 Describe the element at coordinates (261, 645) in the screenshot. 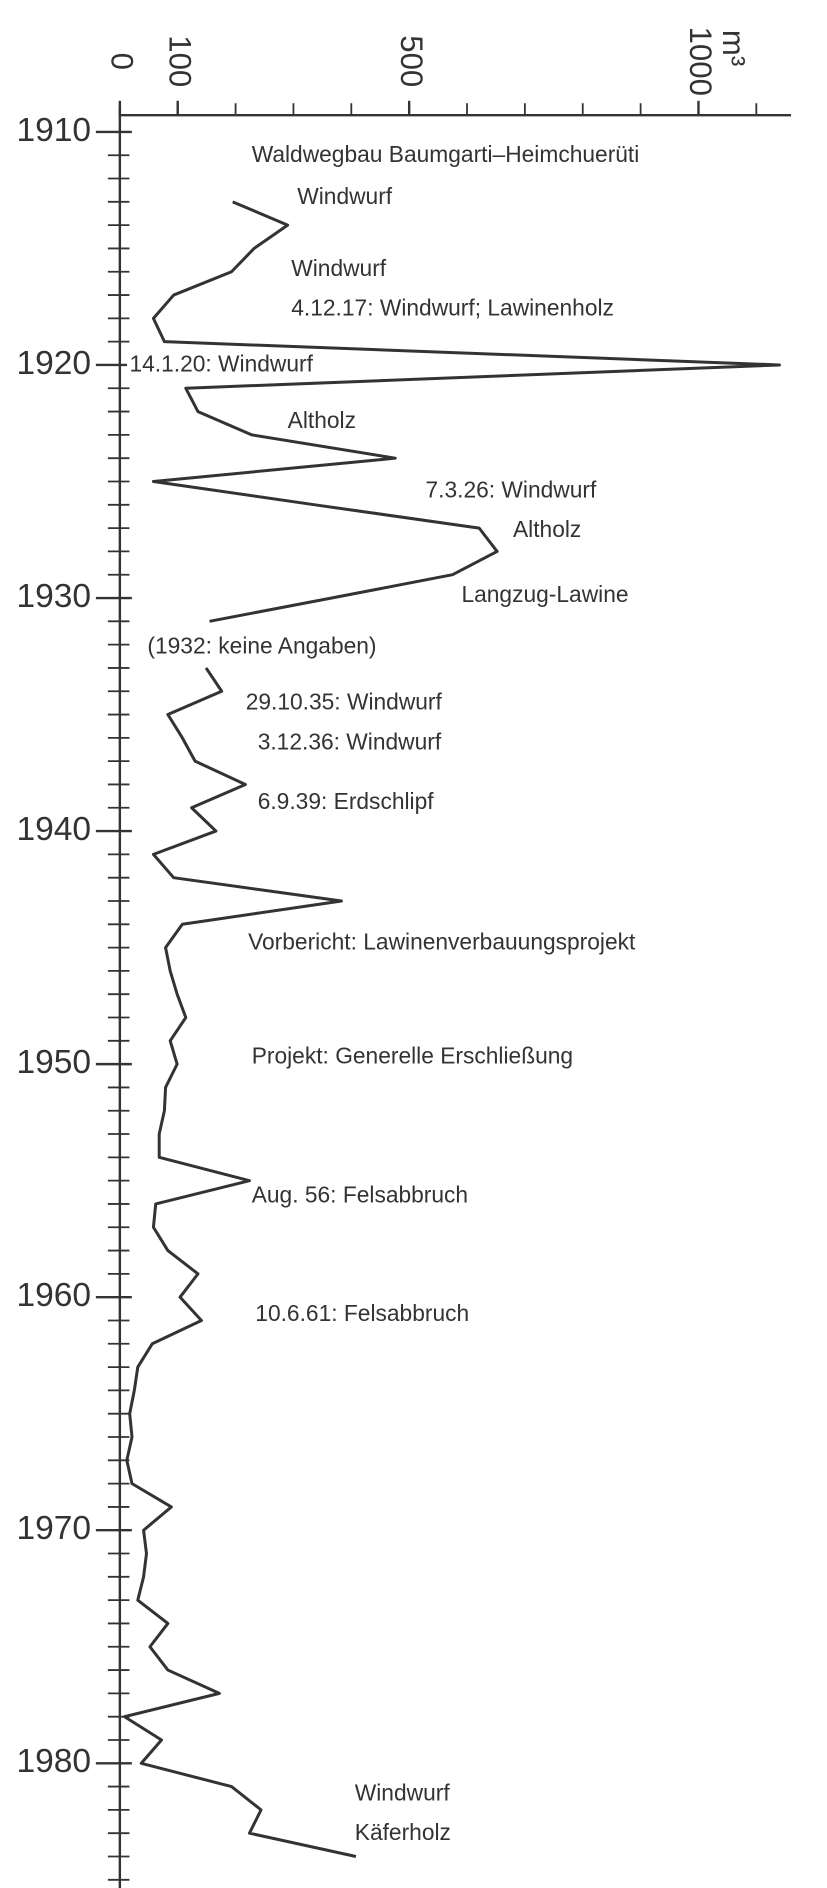

I see `annotation: (1932: keine Angaben)` at that location.